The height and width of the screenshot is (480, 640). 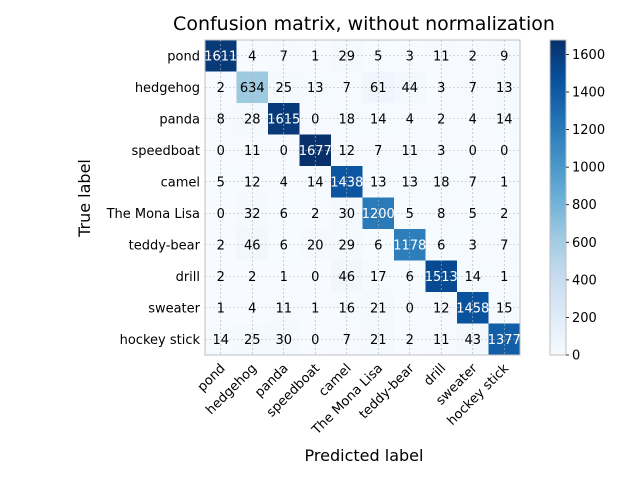 What do you see at coordinates (252, 88) in the screenshot?
I see `cell-value-label: 634` at bounding box center [252, 88].